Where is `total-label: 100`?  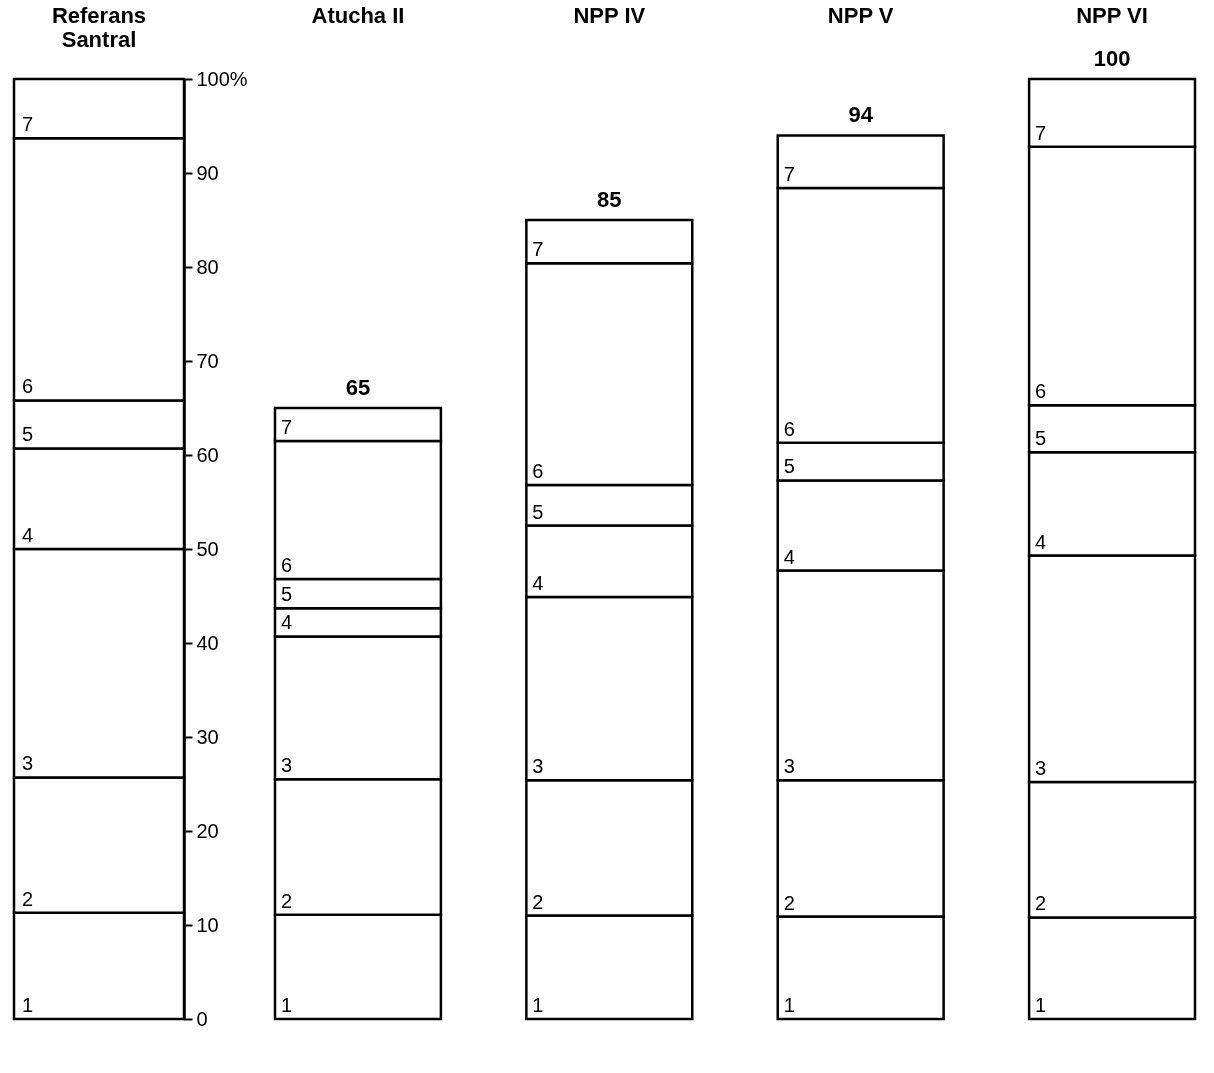 total-label: 100 is located at coordinates (1112, 58).